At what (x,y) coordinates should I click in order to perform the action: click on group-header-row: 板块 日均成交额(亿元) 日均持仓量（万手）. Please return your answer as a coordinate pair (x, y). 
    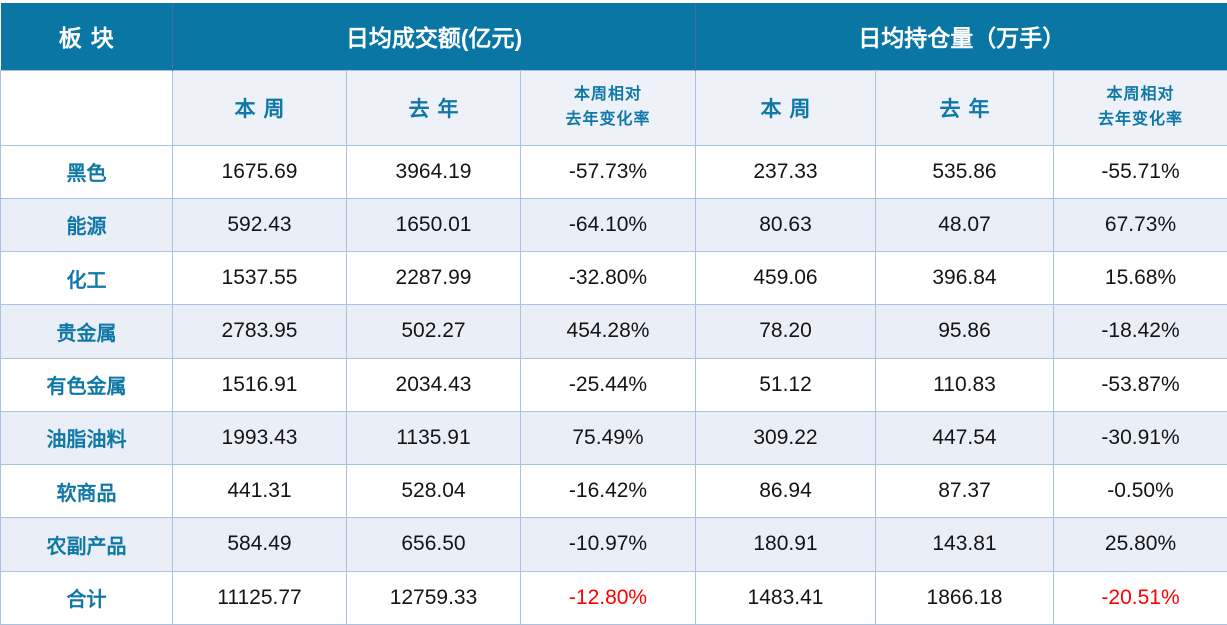
    Looking at the image, I should click on (613, 36).